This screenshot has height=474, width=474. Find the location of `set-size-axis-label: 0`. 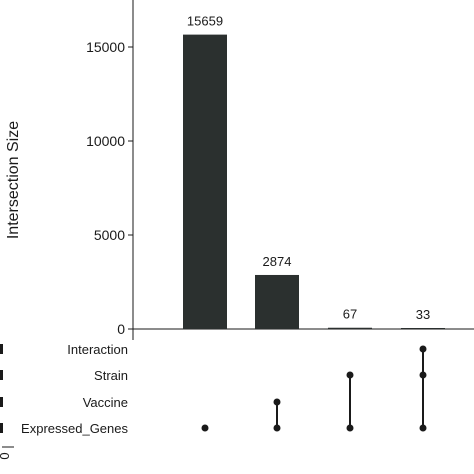

set-size-axis-label: 0 is located at coordinates (6, 455).